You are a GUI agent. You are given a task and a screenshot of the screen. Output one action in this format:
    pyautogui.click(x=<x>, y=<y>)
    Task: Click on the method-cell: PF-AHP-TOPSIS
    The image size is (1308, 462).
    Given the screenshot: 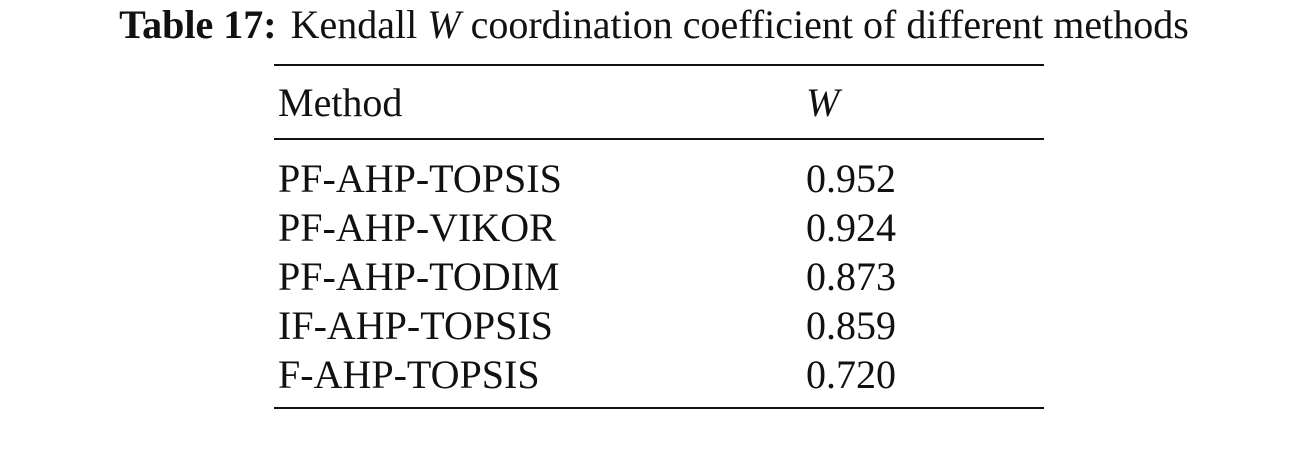 What is the action you would take?
    pyautogui.click(x=420, y=178)
    